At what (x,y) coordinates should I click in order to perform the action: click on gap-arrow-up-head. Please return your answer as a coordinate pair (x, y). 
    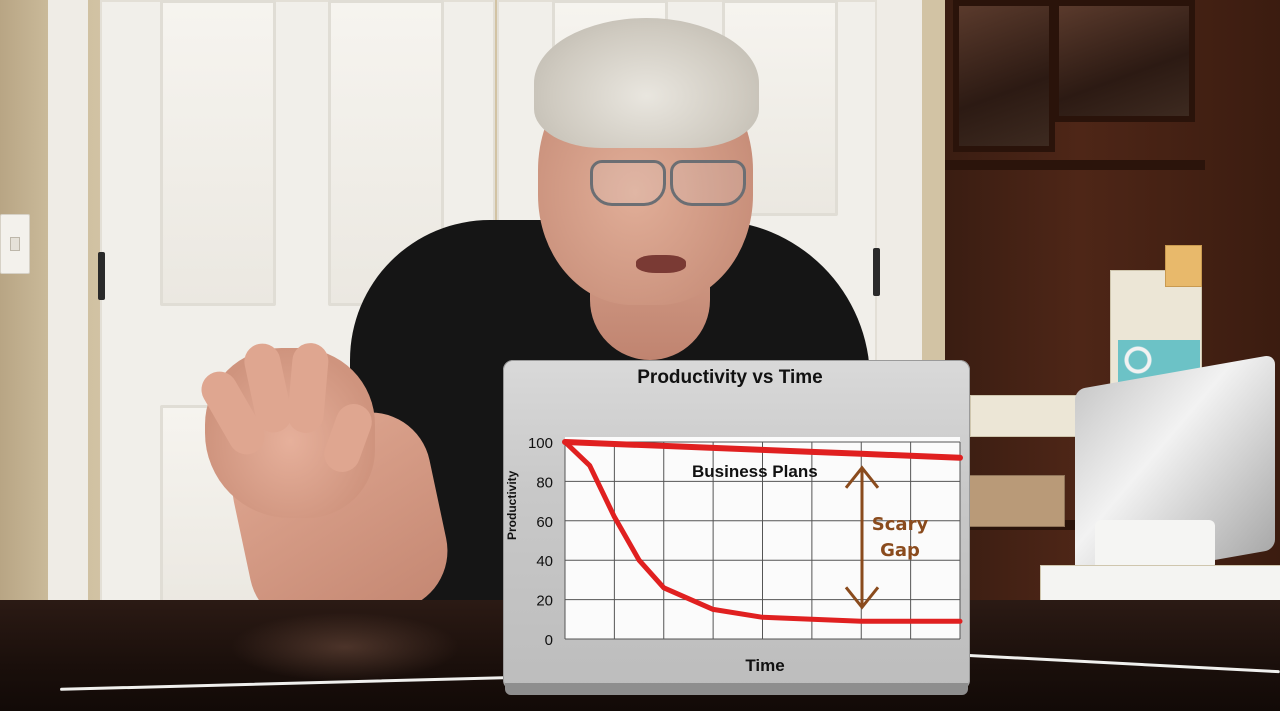
    Looking at the image, I should click on (862, 477).